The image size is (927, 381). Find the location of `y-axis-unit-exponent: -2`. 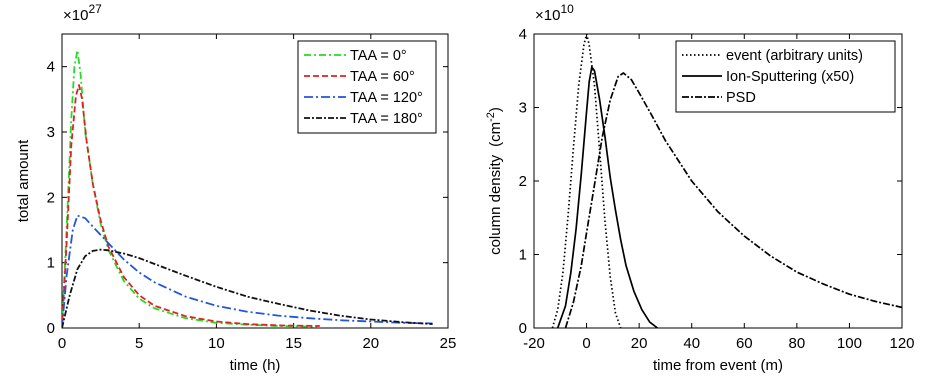

y-axis-unit-exponent: -2 is located at coordinates (491, 117).